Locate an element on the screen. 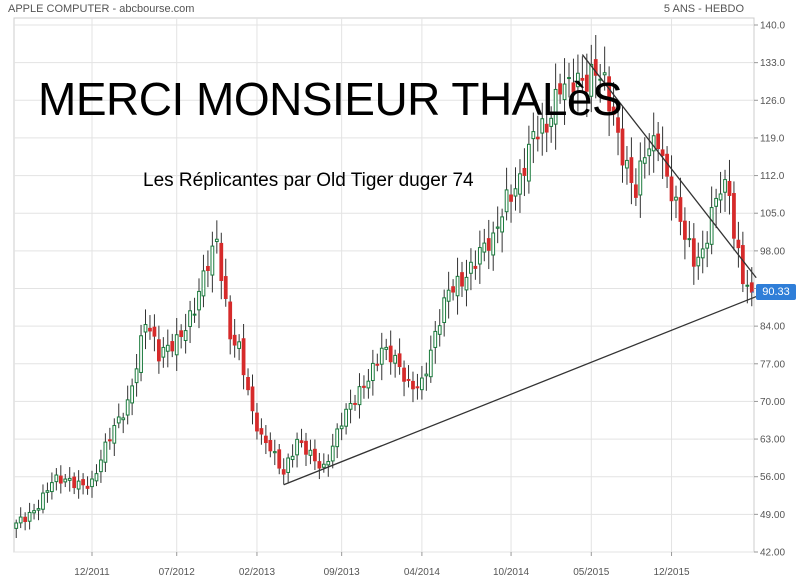 This screenshot has width=800, height=580. x-tick-label: 12/2011 is located at coordinates (92, 572).